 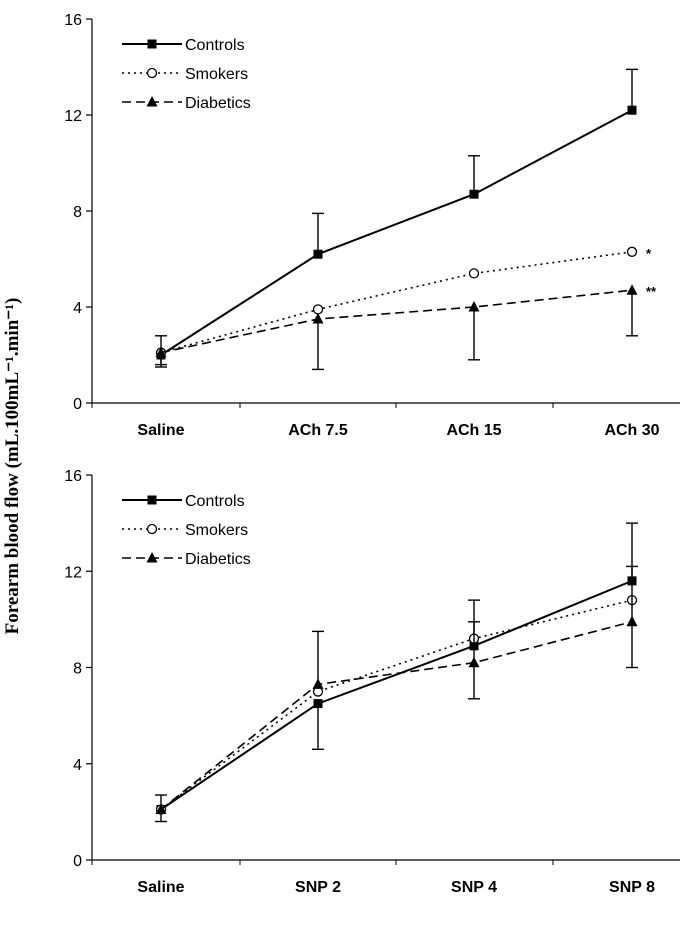 What do you see at coordinates (651, 291) in the screenshot?
I see `significance-marker: **` at bounding box center [651, 291].